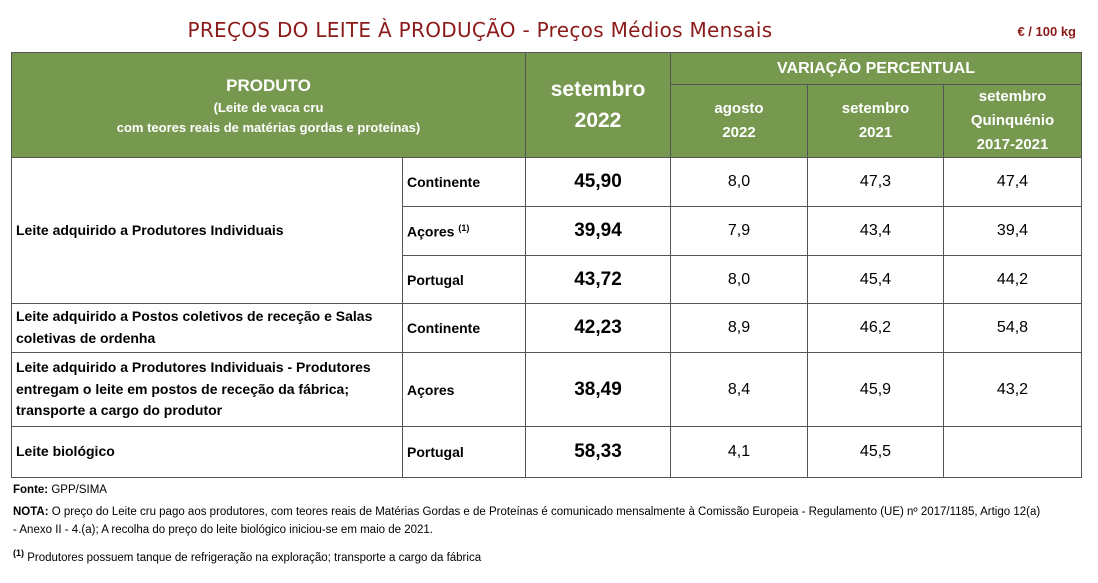 The width and height of the screenshot is (1098, 583). What do you see at coordinates (739, 452) in the screenshot?
I see `var-agosto-cell: 4,1` at bounding box center [739, 452].